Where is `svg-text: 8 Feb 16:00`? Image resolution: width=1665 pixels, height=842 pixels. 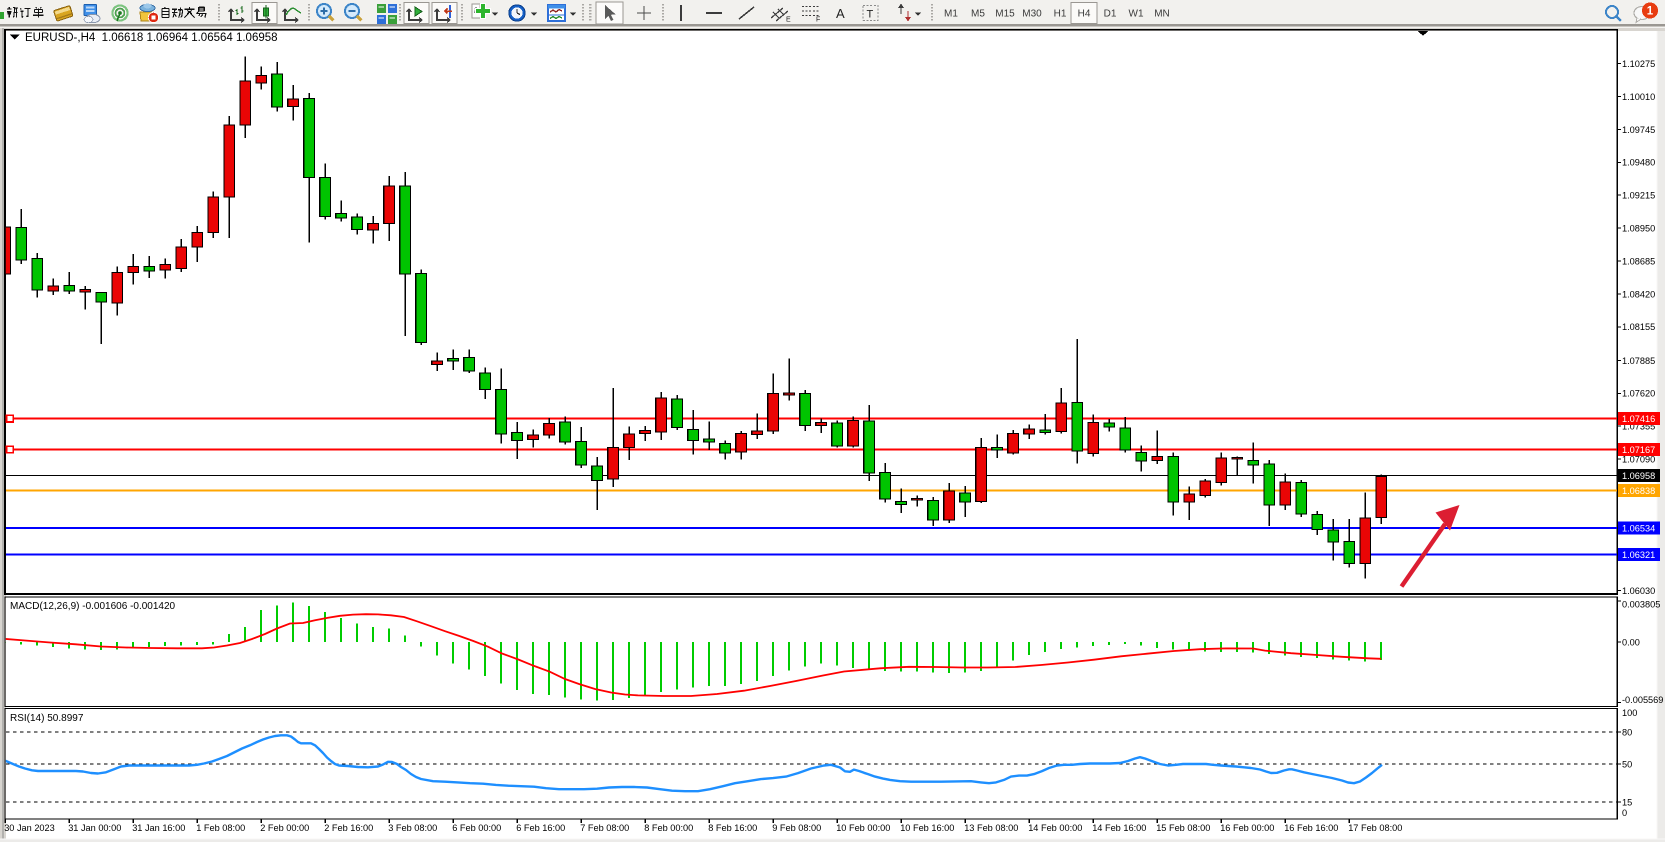 svg-text: 8 Feb 16:00 is located at coordinates (732, 828).